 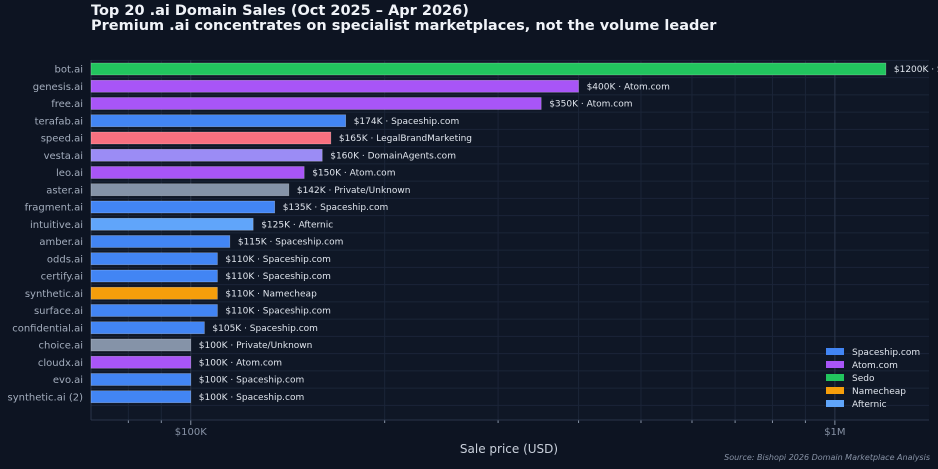 I want to click on data-label: $135K · Spaceship.com, so click(x=336, y=208).